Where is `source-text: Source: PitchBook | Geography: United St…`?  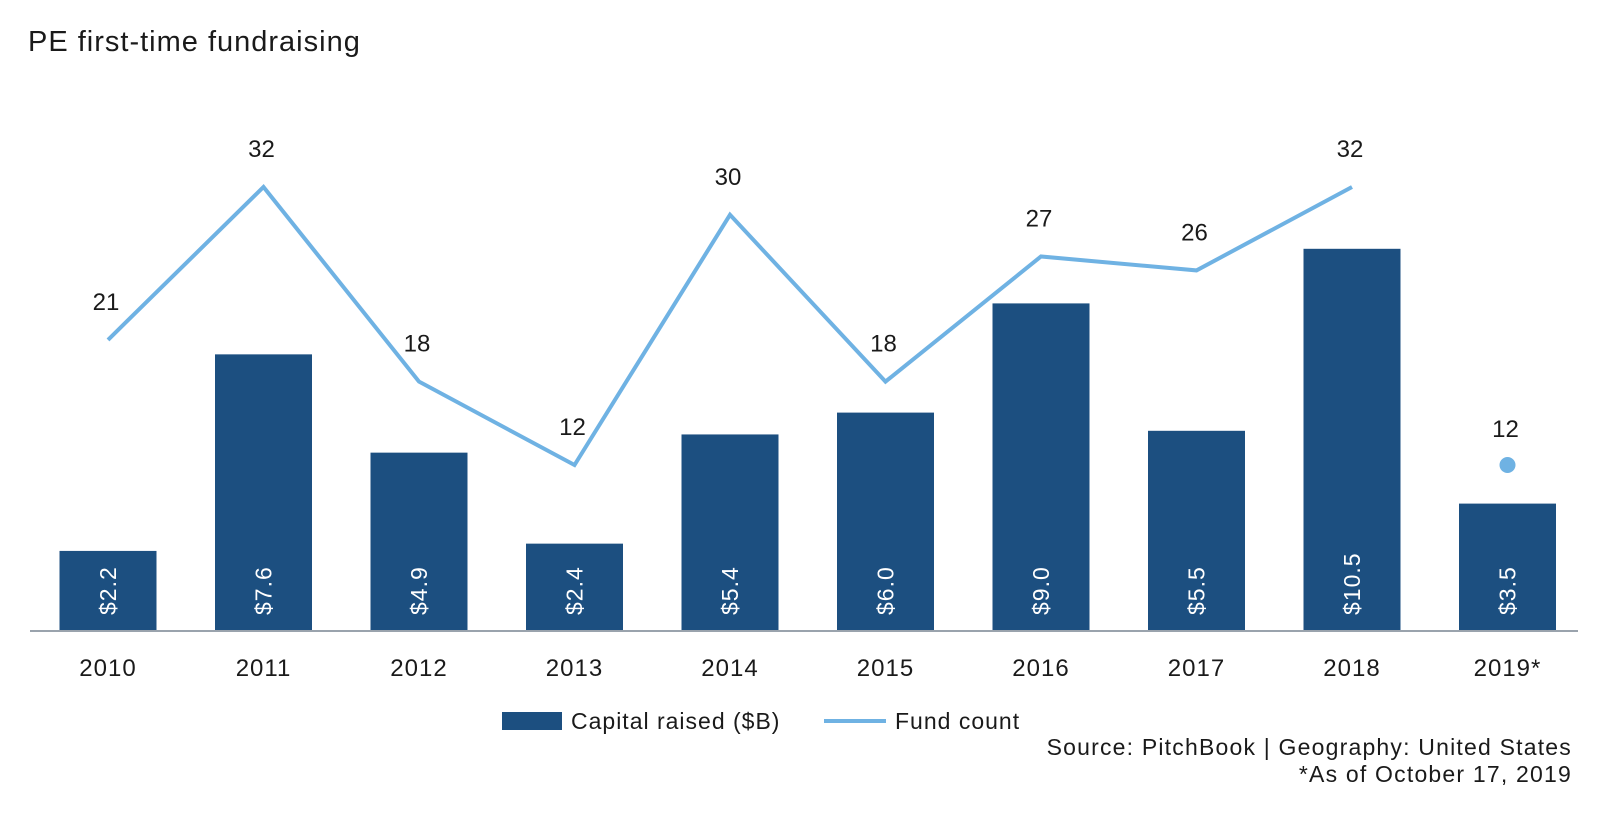 source-text: Source: PitchBook | Geography: United St… is located at coordinates (1309, 747).